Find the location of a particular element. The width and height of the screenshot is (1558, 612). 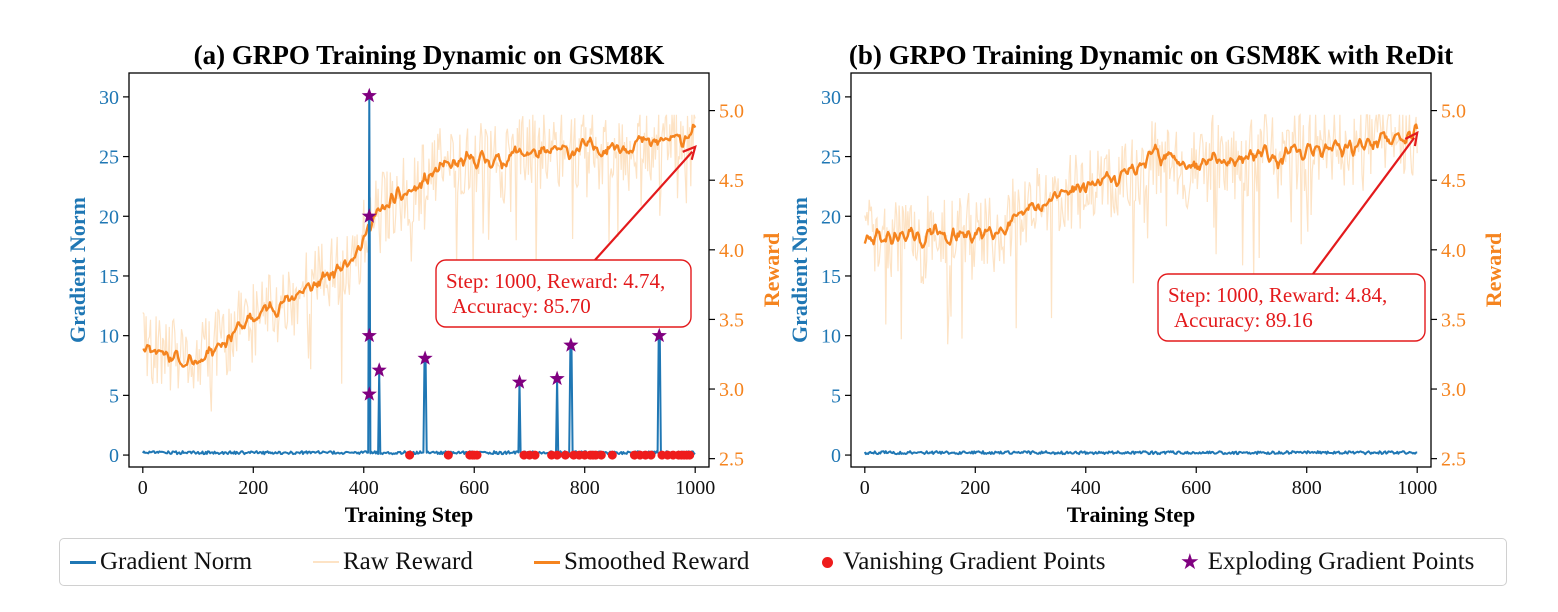

legend-item-gradient-norm: Gradient Norm is located at coordinates (161, 562).